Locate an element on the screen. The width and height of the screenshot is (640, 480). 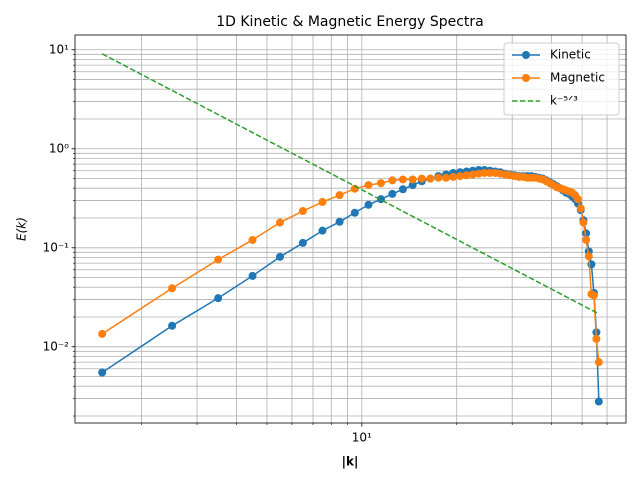
legend-label: Kinetic is located at coordinates (570, 55).